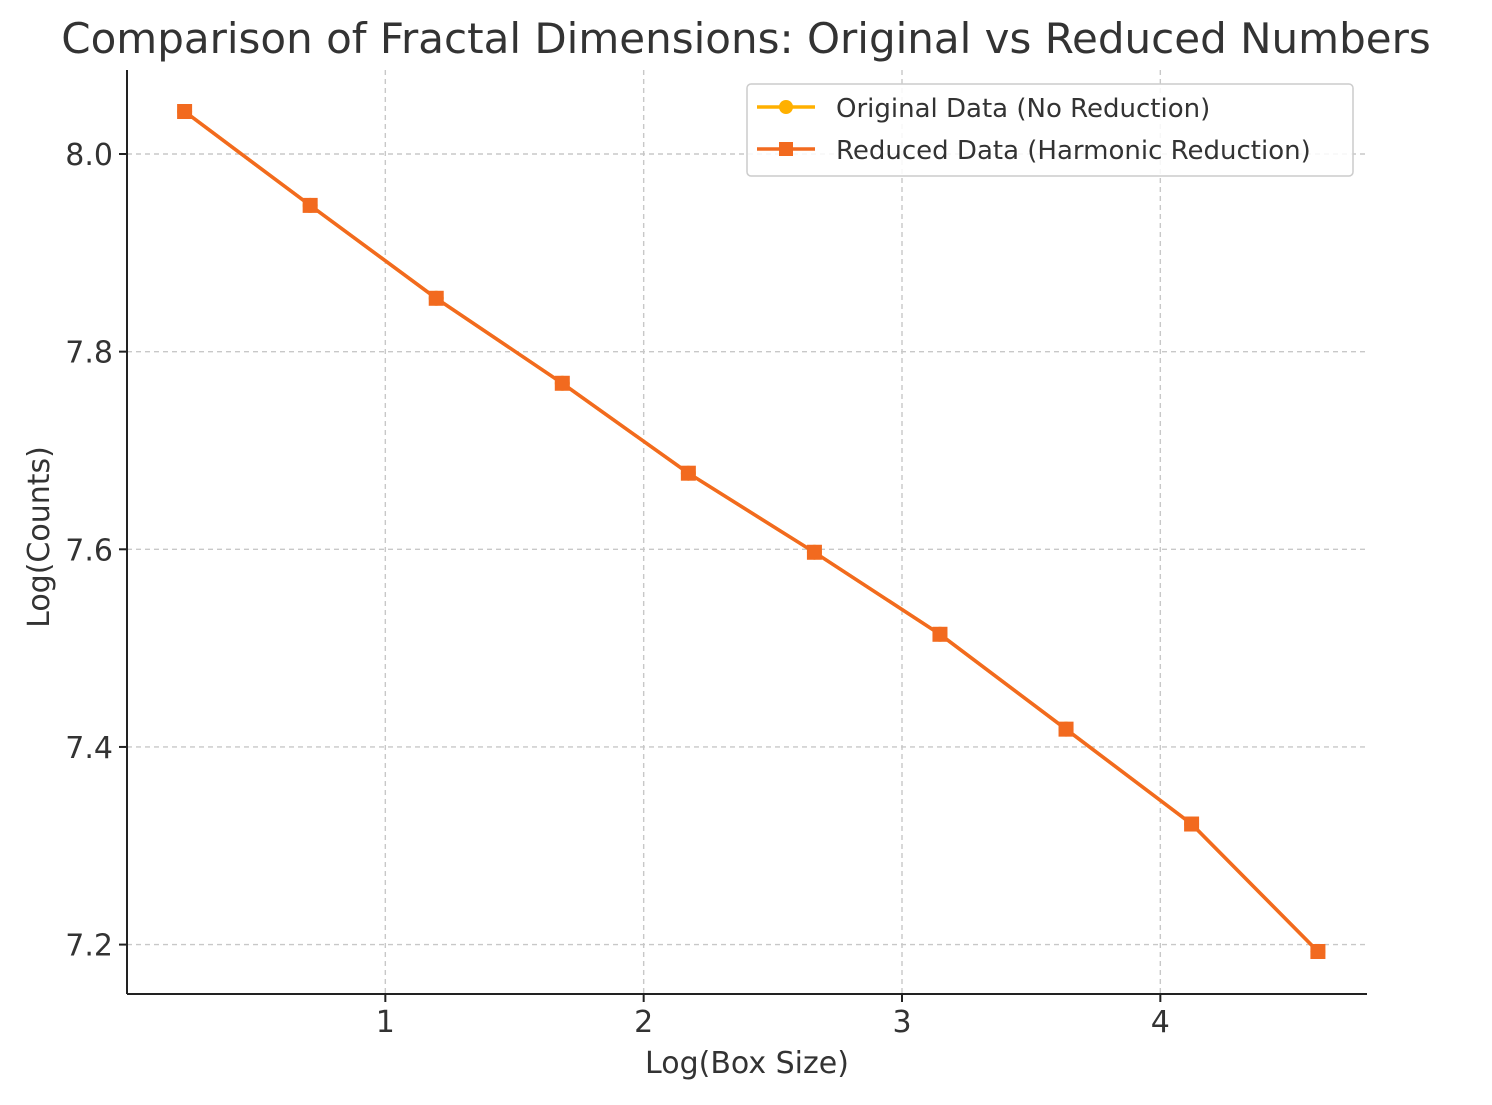  I want to click on x-tick-label: 4, so click(1160, 1022).